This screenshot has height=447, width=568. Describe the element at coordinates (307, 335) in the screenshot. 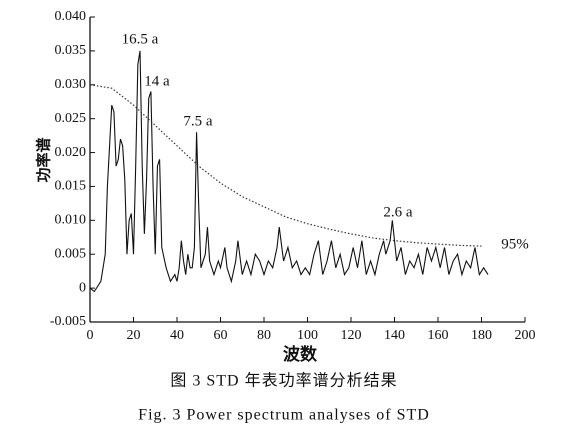

I see `x-tick-label: 100` at that location.